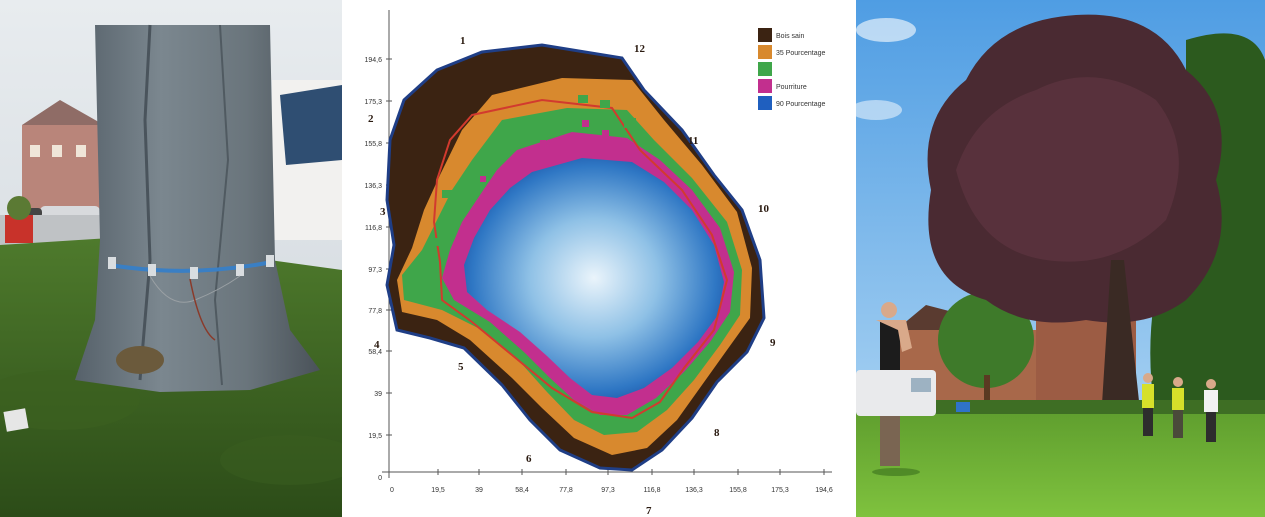 This screenshot has width=1265, height=517. Describe the element at coordinates (649, 511) in the screenshot. I see `sensor-label: 7` at that location.